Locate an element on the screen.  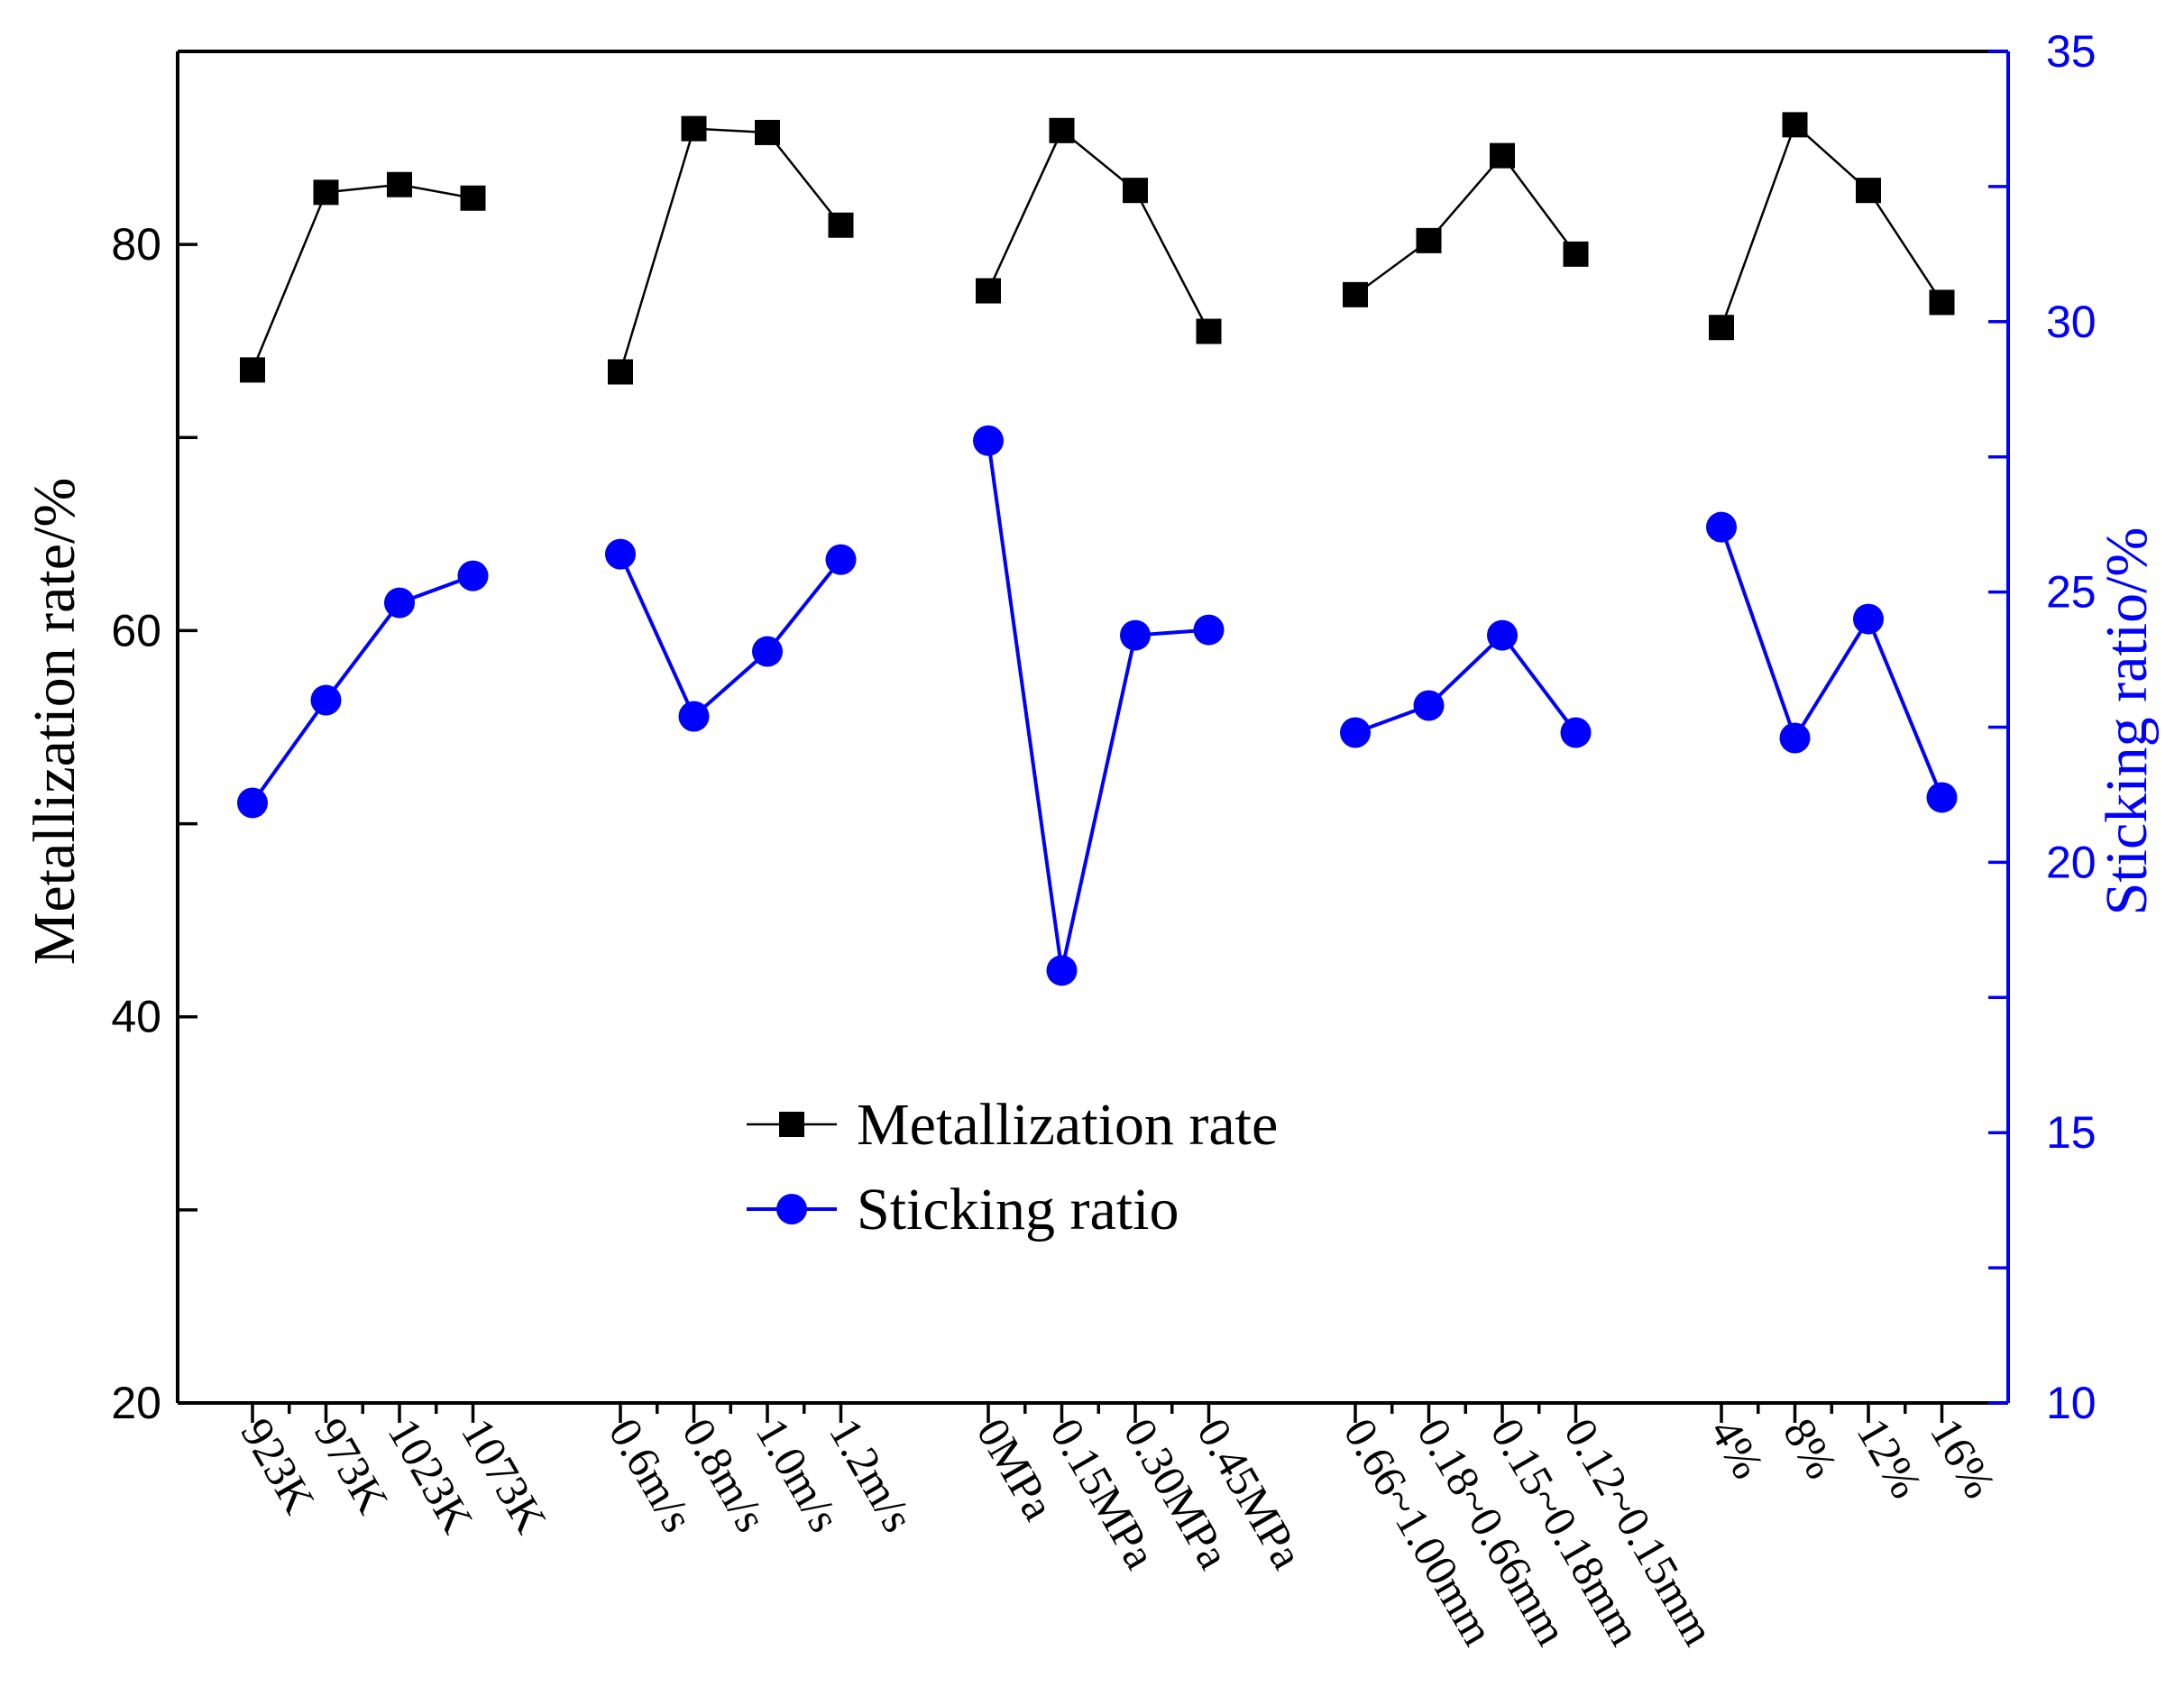
legend-stick-marker is located at coordinates (791, 1209).